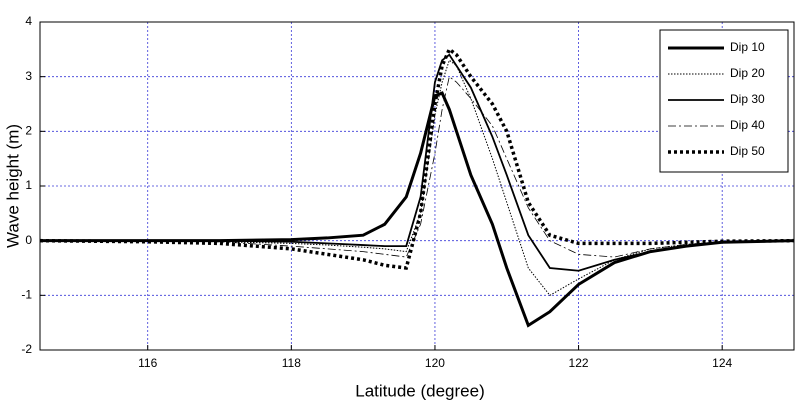  What do you see at coordinates (26, 349) in the screenshot?
I see `y-tick-label: -2` at bounding box center [26, 349].